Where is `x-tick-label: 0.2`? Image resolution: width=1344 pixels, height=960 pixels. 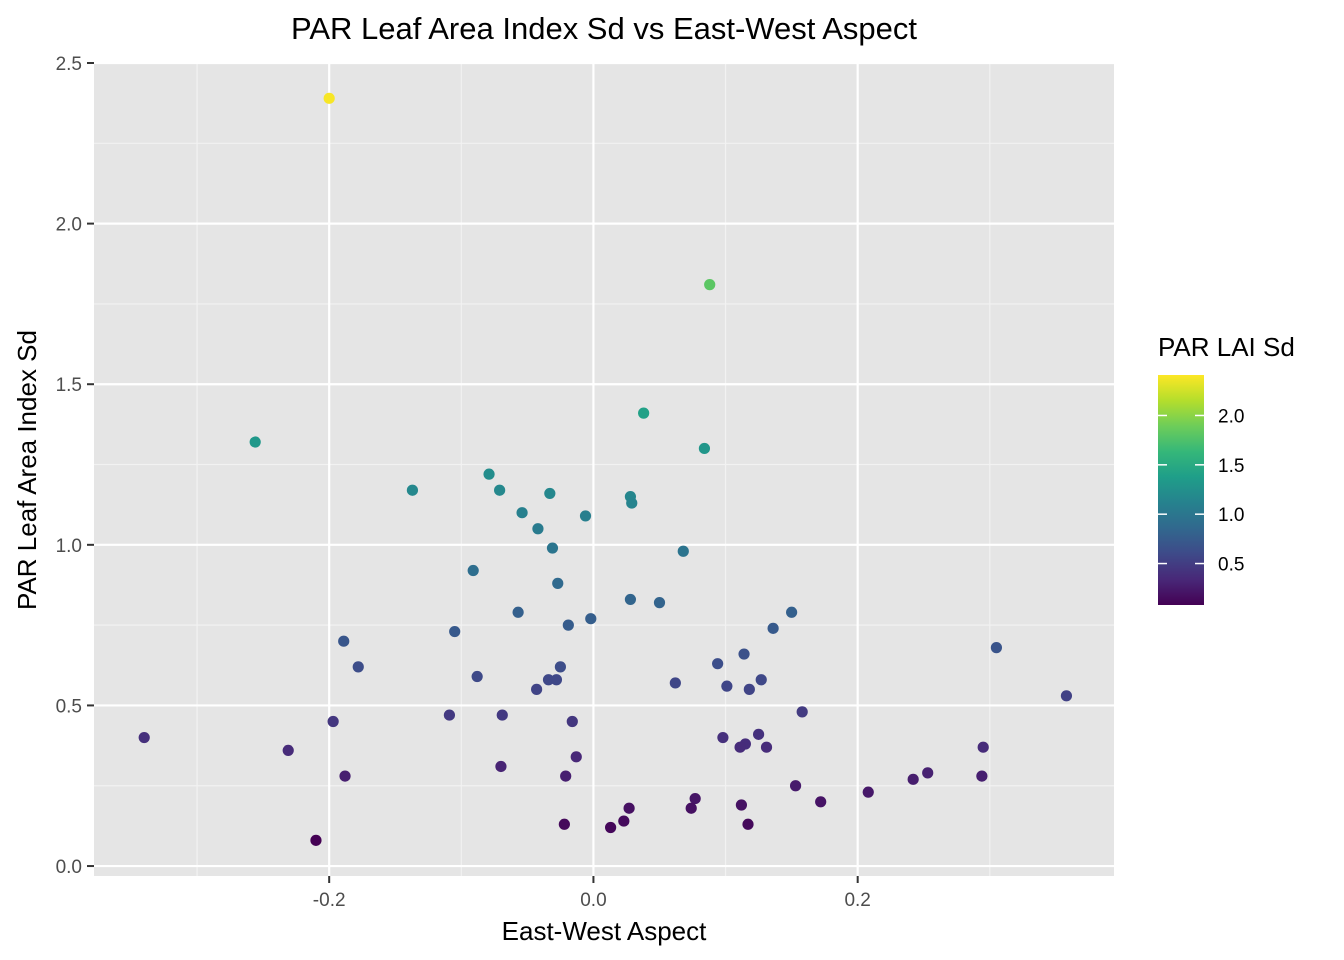
x-tick-label: 0.2 is located at coordinates (857, 900).